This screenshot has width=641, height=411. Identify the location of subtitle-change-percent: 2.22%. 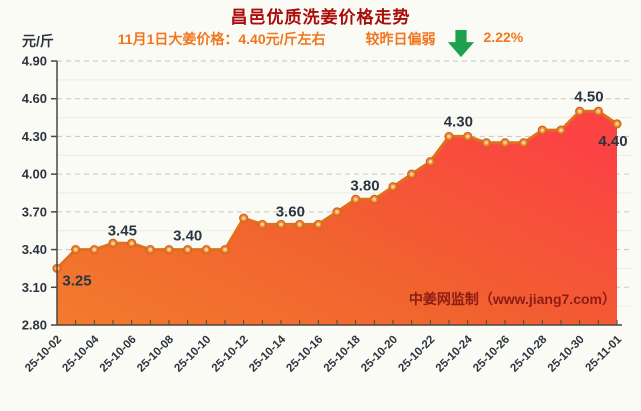
(503, 37).